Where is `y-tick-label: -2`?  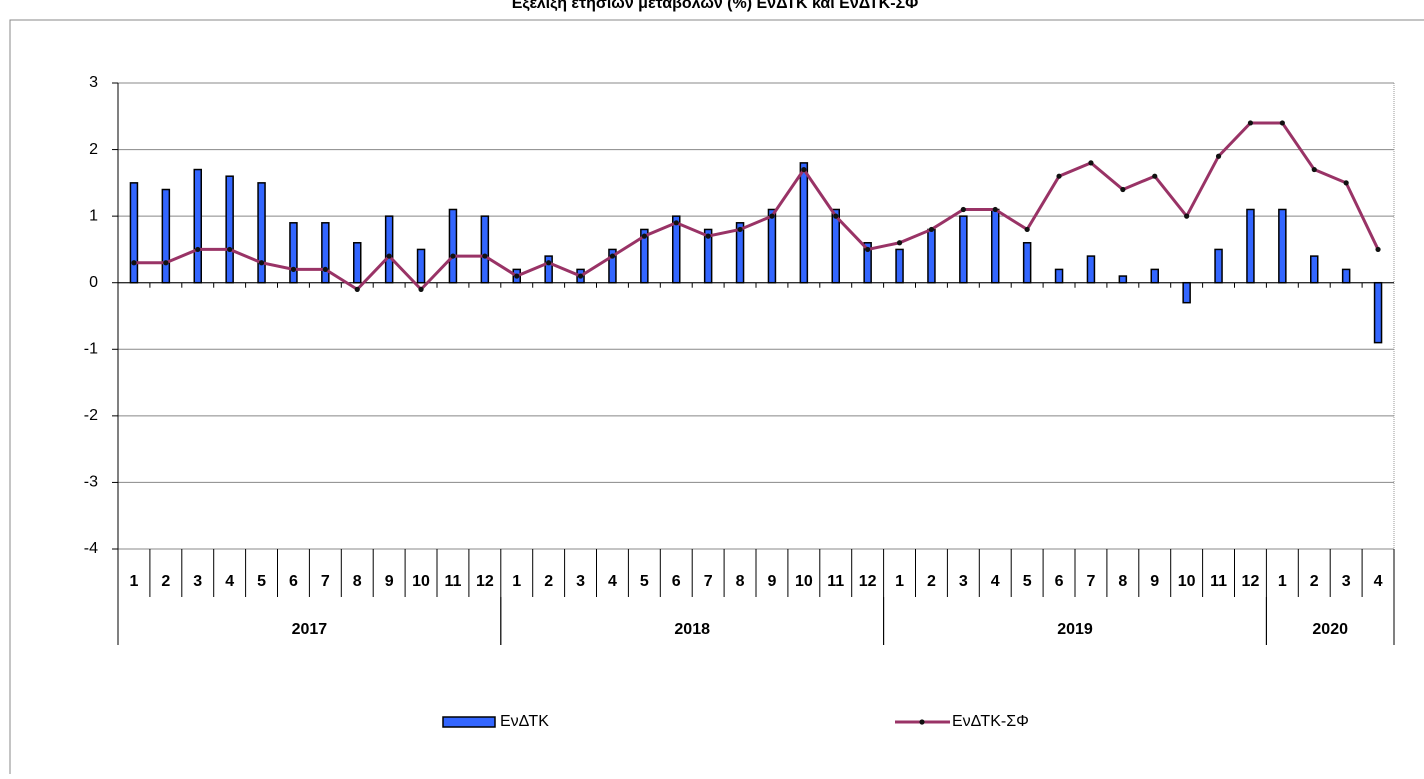
y-tick-label: -2 is located at coordinates (91, 415).